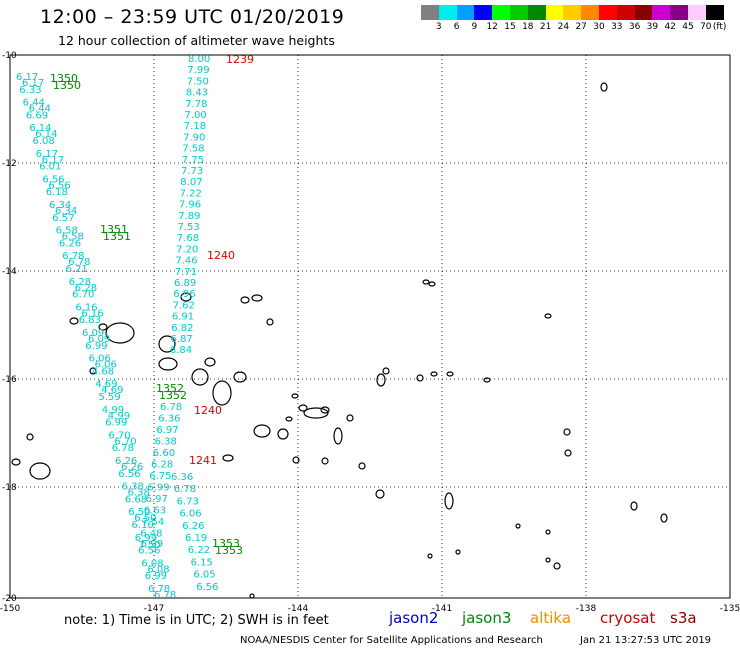  I want to click on pass-label-jason3: 1353, so click(229, 550).